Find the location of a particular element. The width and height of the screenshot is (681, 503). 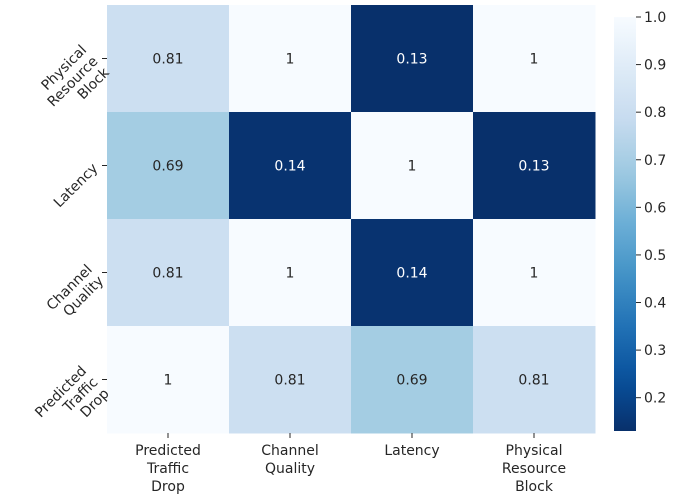

colorbar-tick-label: 0.4 is located at coordinates (655, 304).